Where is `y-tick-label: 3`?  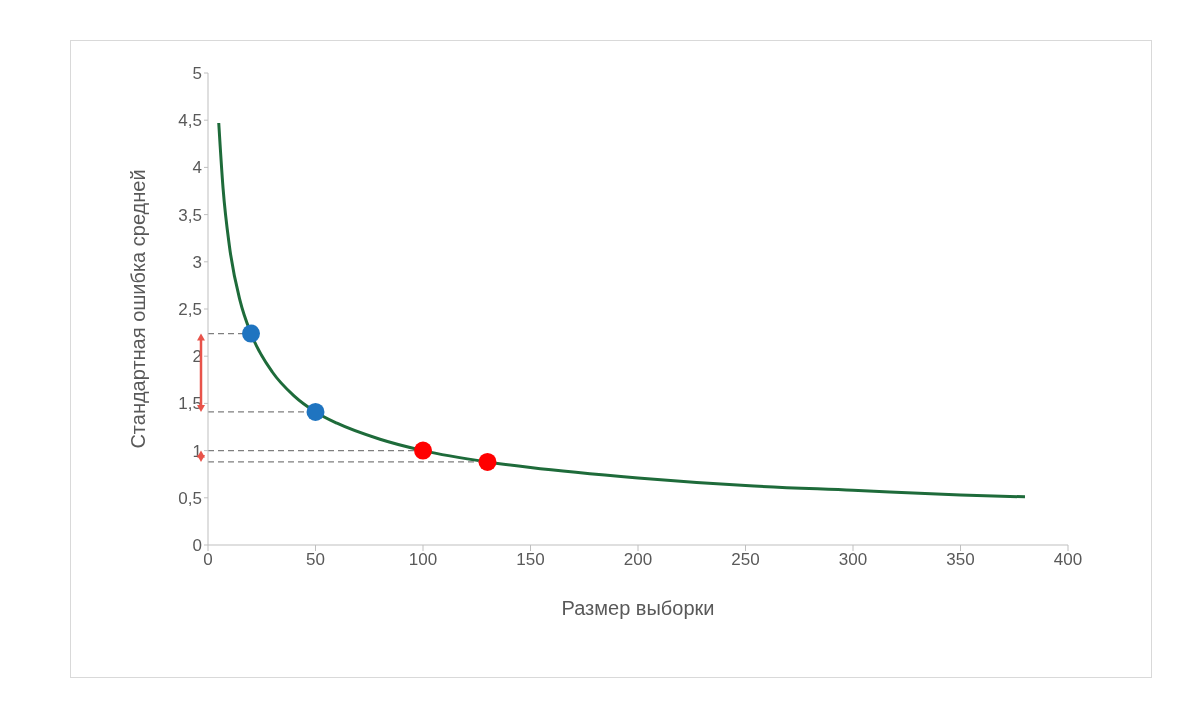 y-tick-label: 3 is located at coordinates (197, 262).